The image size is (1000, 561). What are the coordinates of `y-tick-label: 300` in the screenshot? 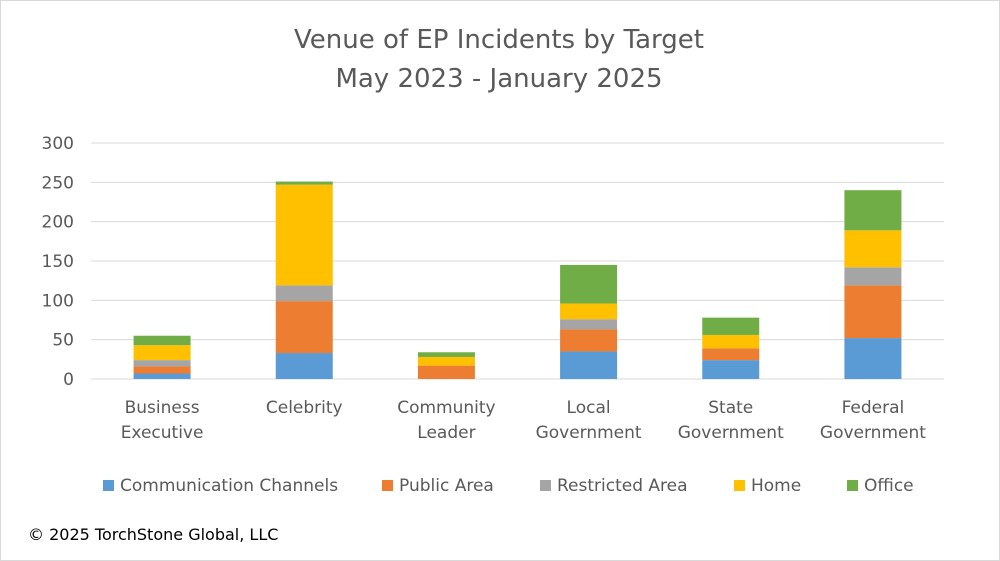 It's located at (58, 144).